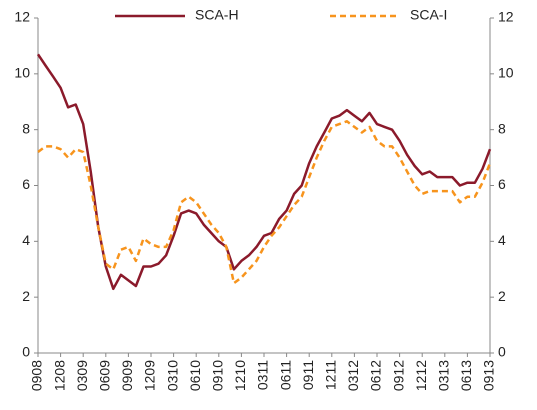 This screenshot has height=410, width=537. I want to click on legend-label: SCA-I, so click(428, 15).